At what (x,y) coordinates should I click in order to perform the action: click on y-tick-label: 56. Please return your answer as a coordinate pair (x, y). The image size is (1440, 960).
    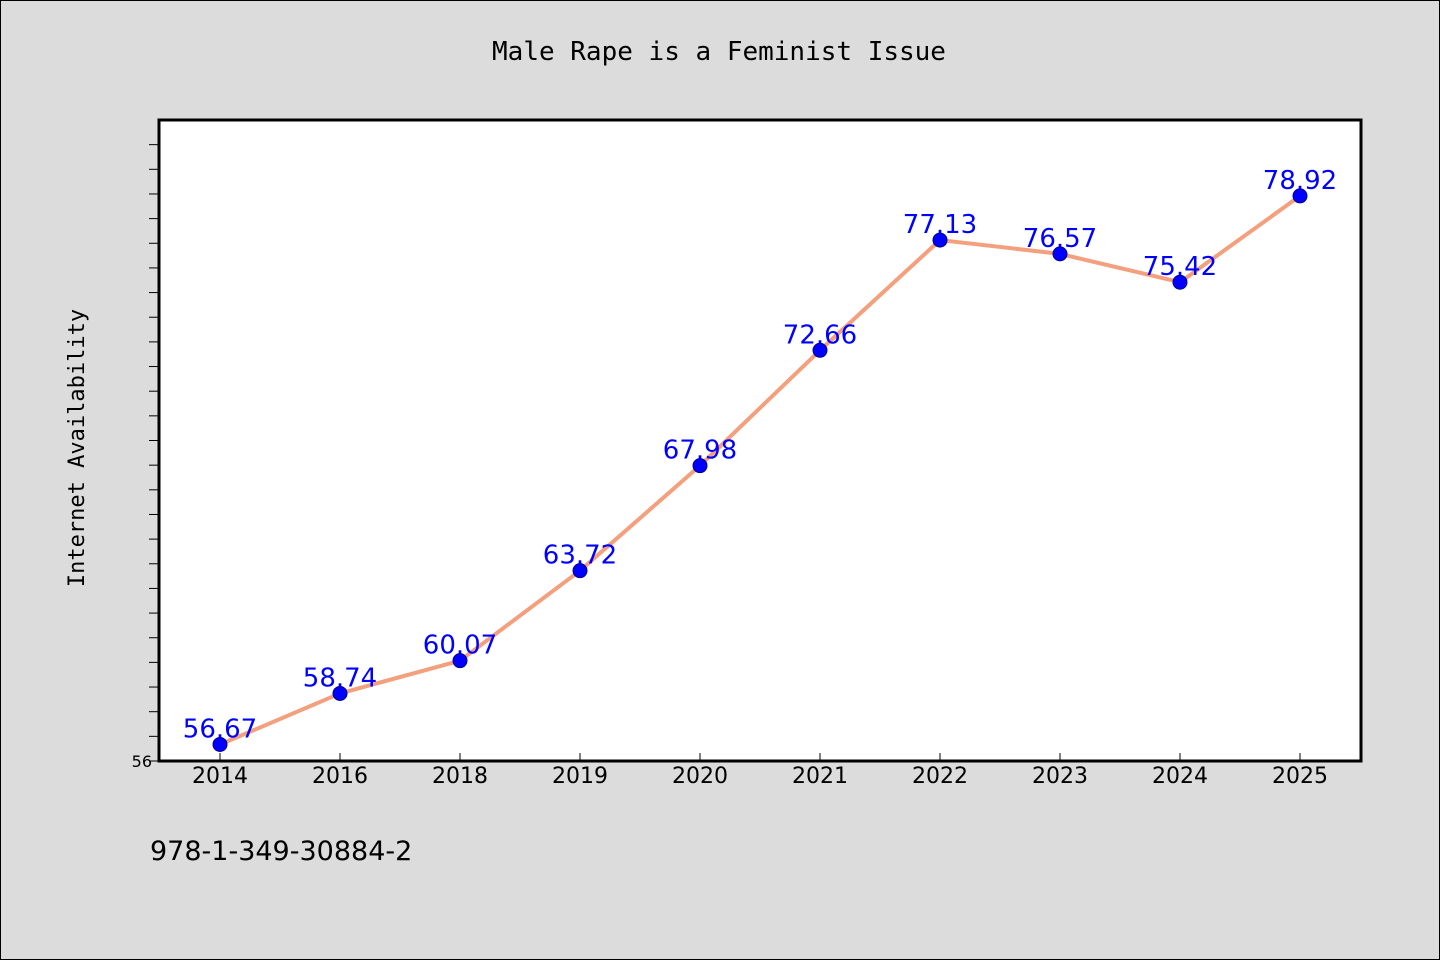
    Looking at the image, I should click on (142, 761).